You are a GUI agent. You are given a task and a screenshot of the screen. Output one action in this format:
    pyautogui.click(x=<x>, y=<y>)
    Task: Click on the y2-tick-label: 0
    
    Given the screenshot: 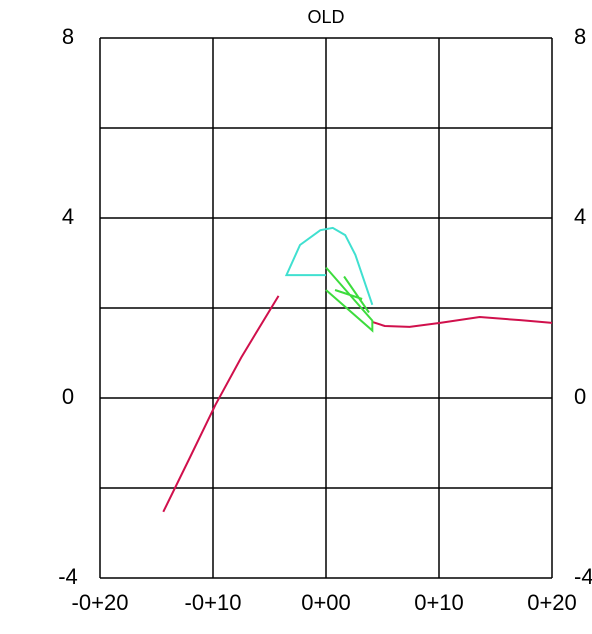 What is the action you would take?
    pyautogui.click(x=580, y=396)
    